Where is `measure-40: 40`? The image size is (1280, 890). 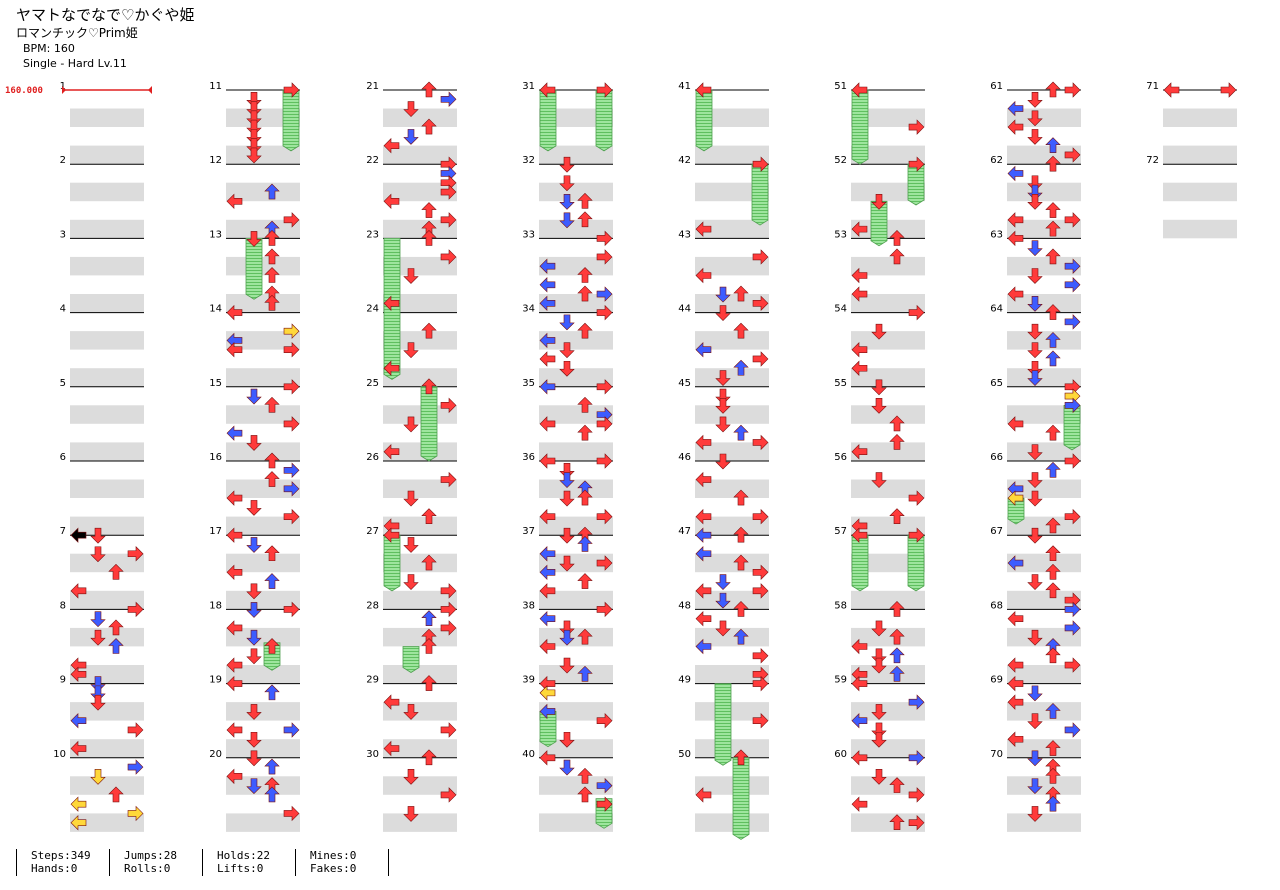 measure-40: 40 is located at coordinates (567, 790).